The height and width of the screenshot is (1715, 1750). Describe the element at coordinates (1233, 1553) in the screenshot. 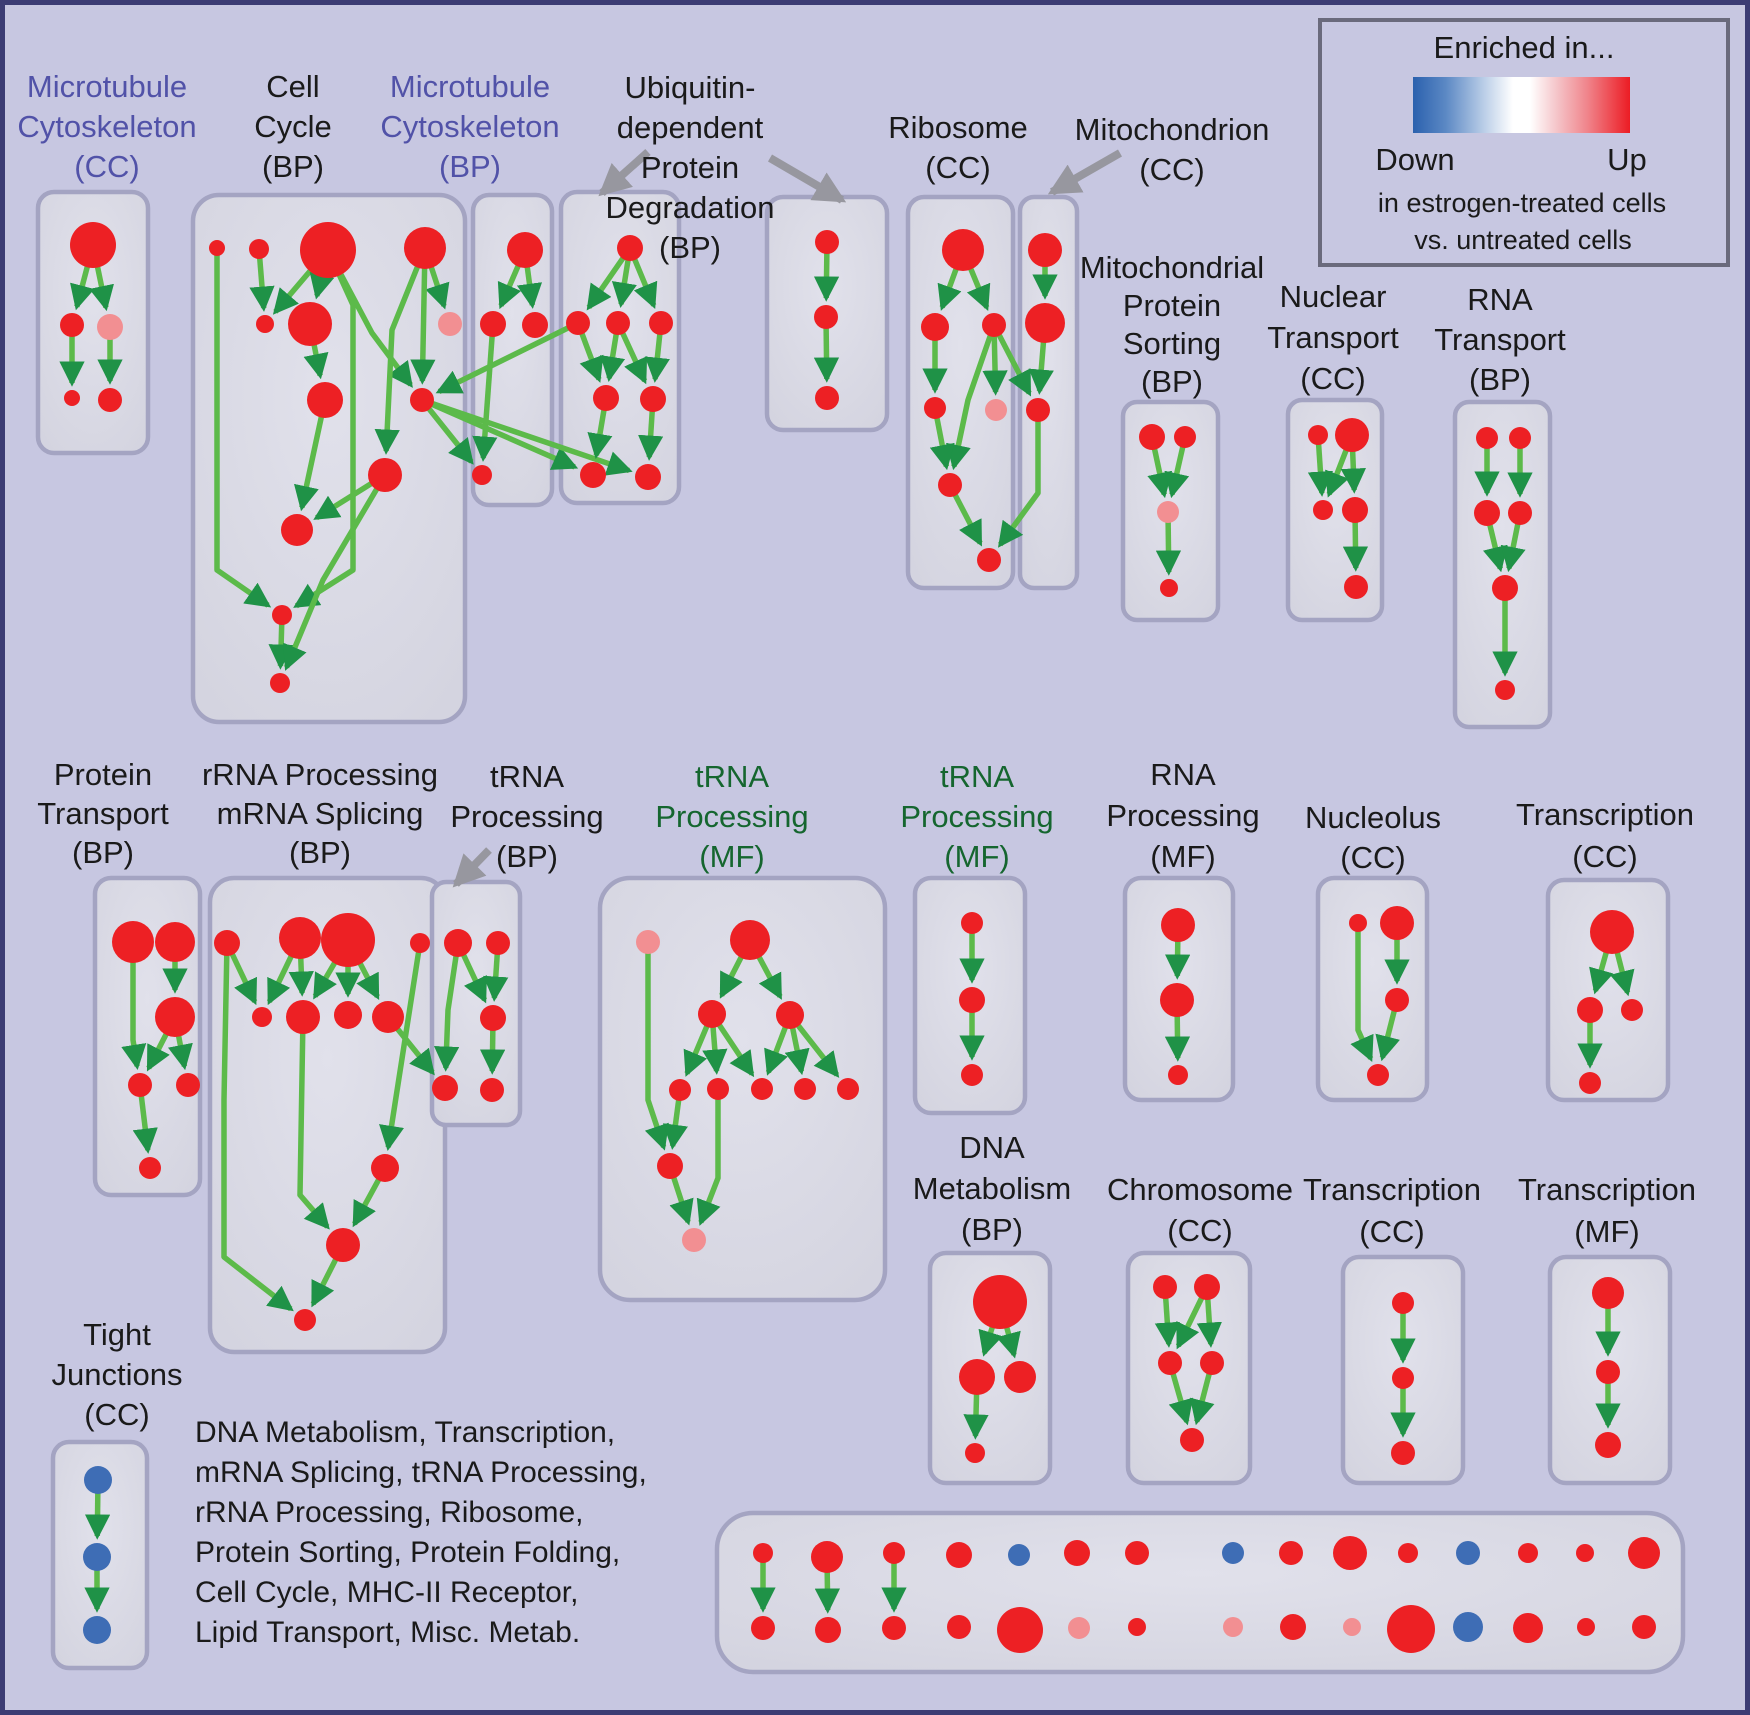

I see `go-term-node-blue-mixed-terms` at that location.